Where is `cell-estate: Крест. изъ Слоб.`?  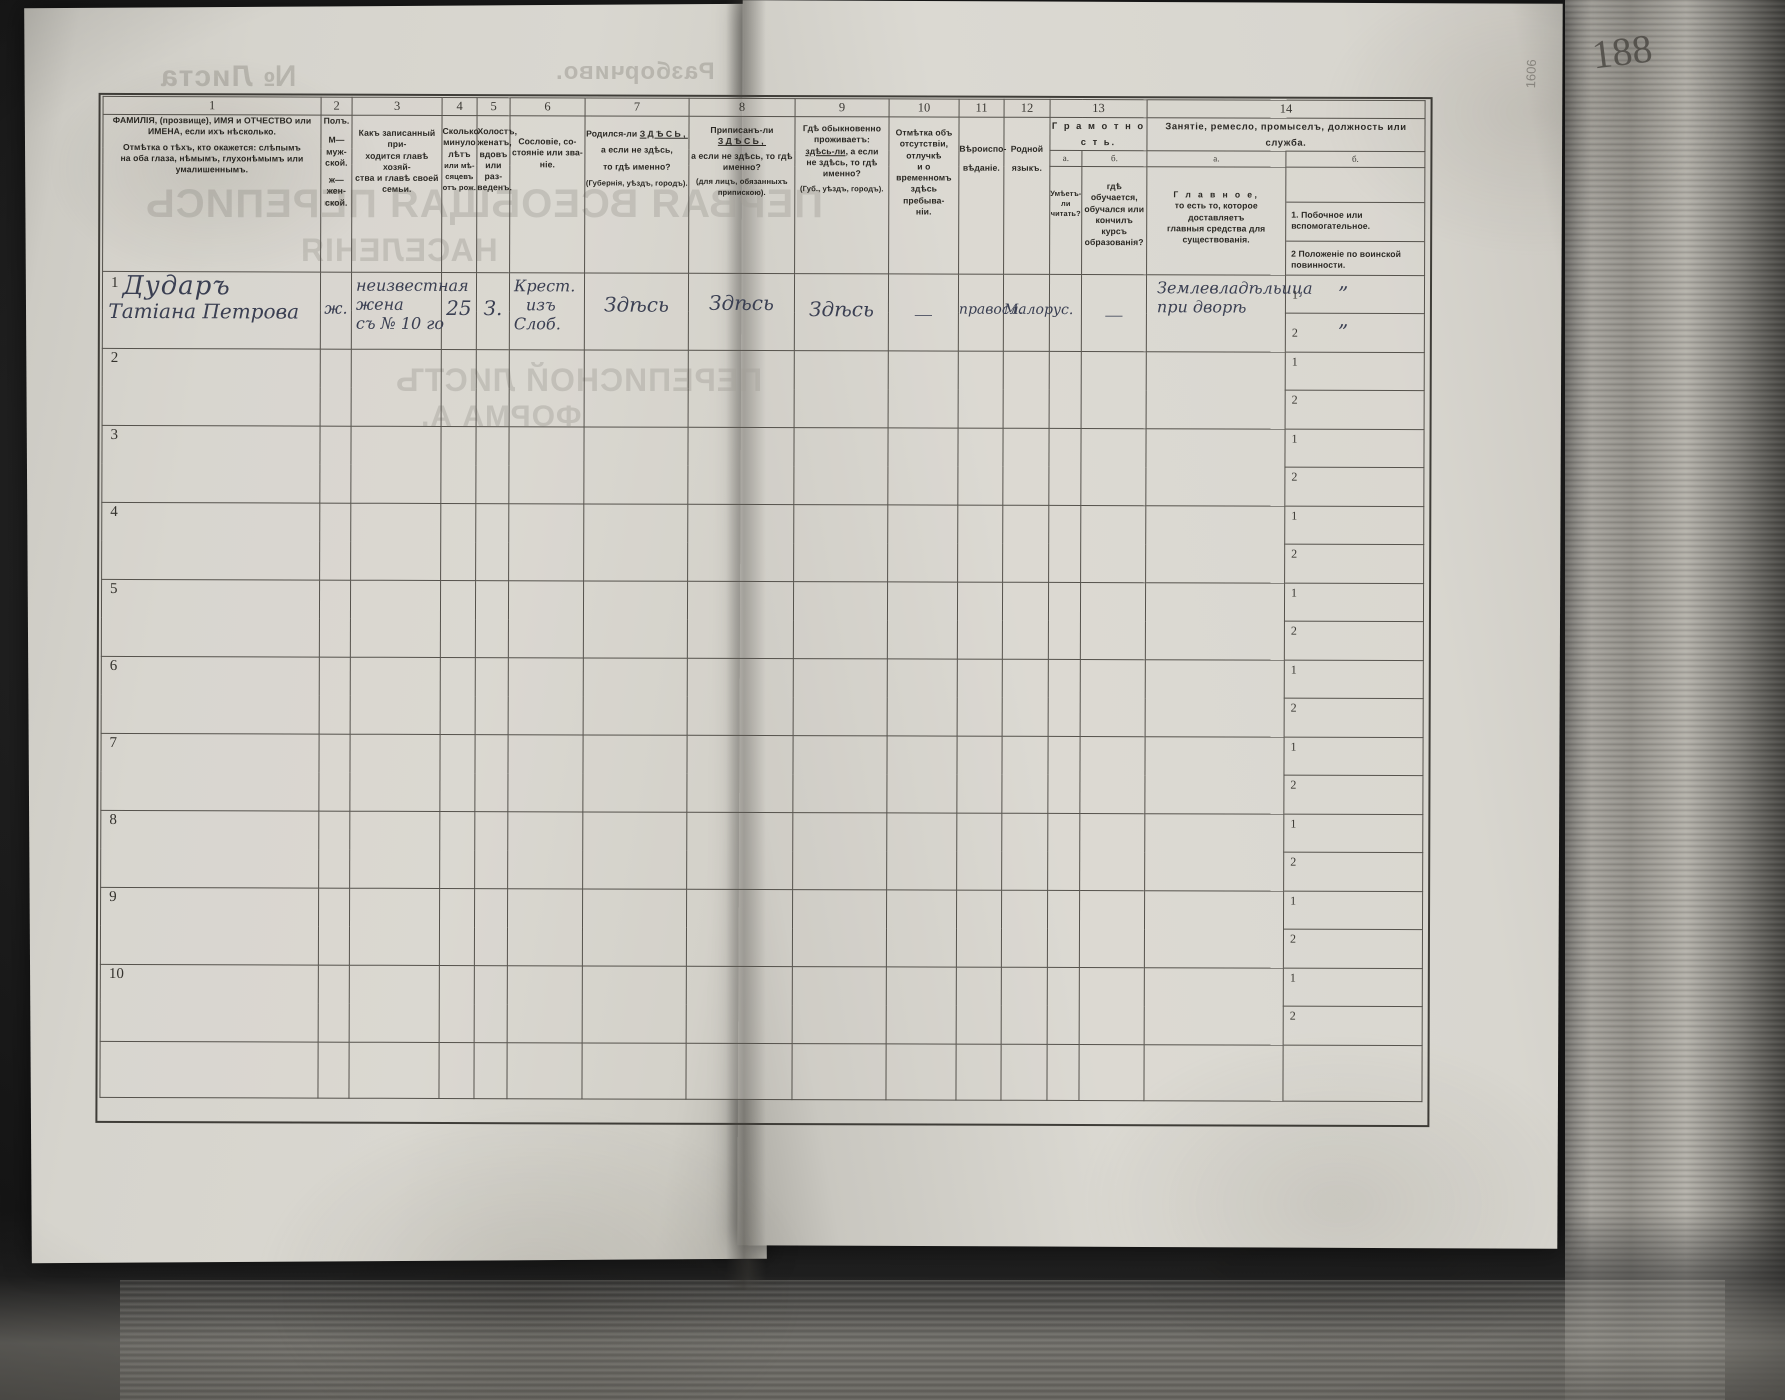 cell-estate: Крест. изъ Слоб. is located at coordinates (547, 311).